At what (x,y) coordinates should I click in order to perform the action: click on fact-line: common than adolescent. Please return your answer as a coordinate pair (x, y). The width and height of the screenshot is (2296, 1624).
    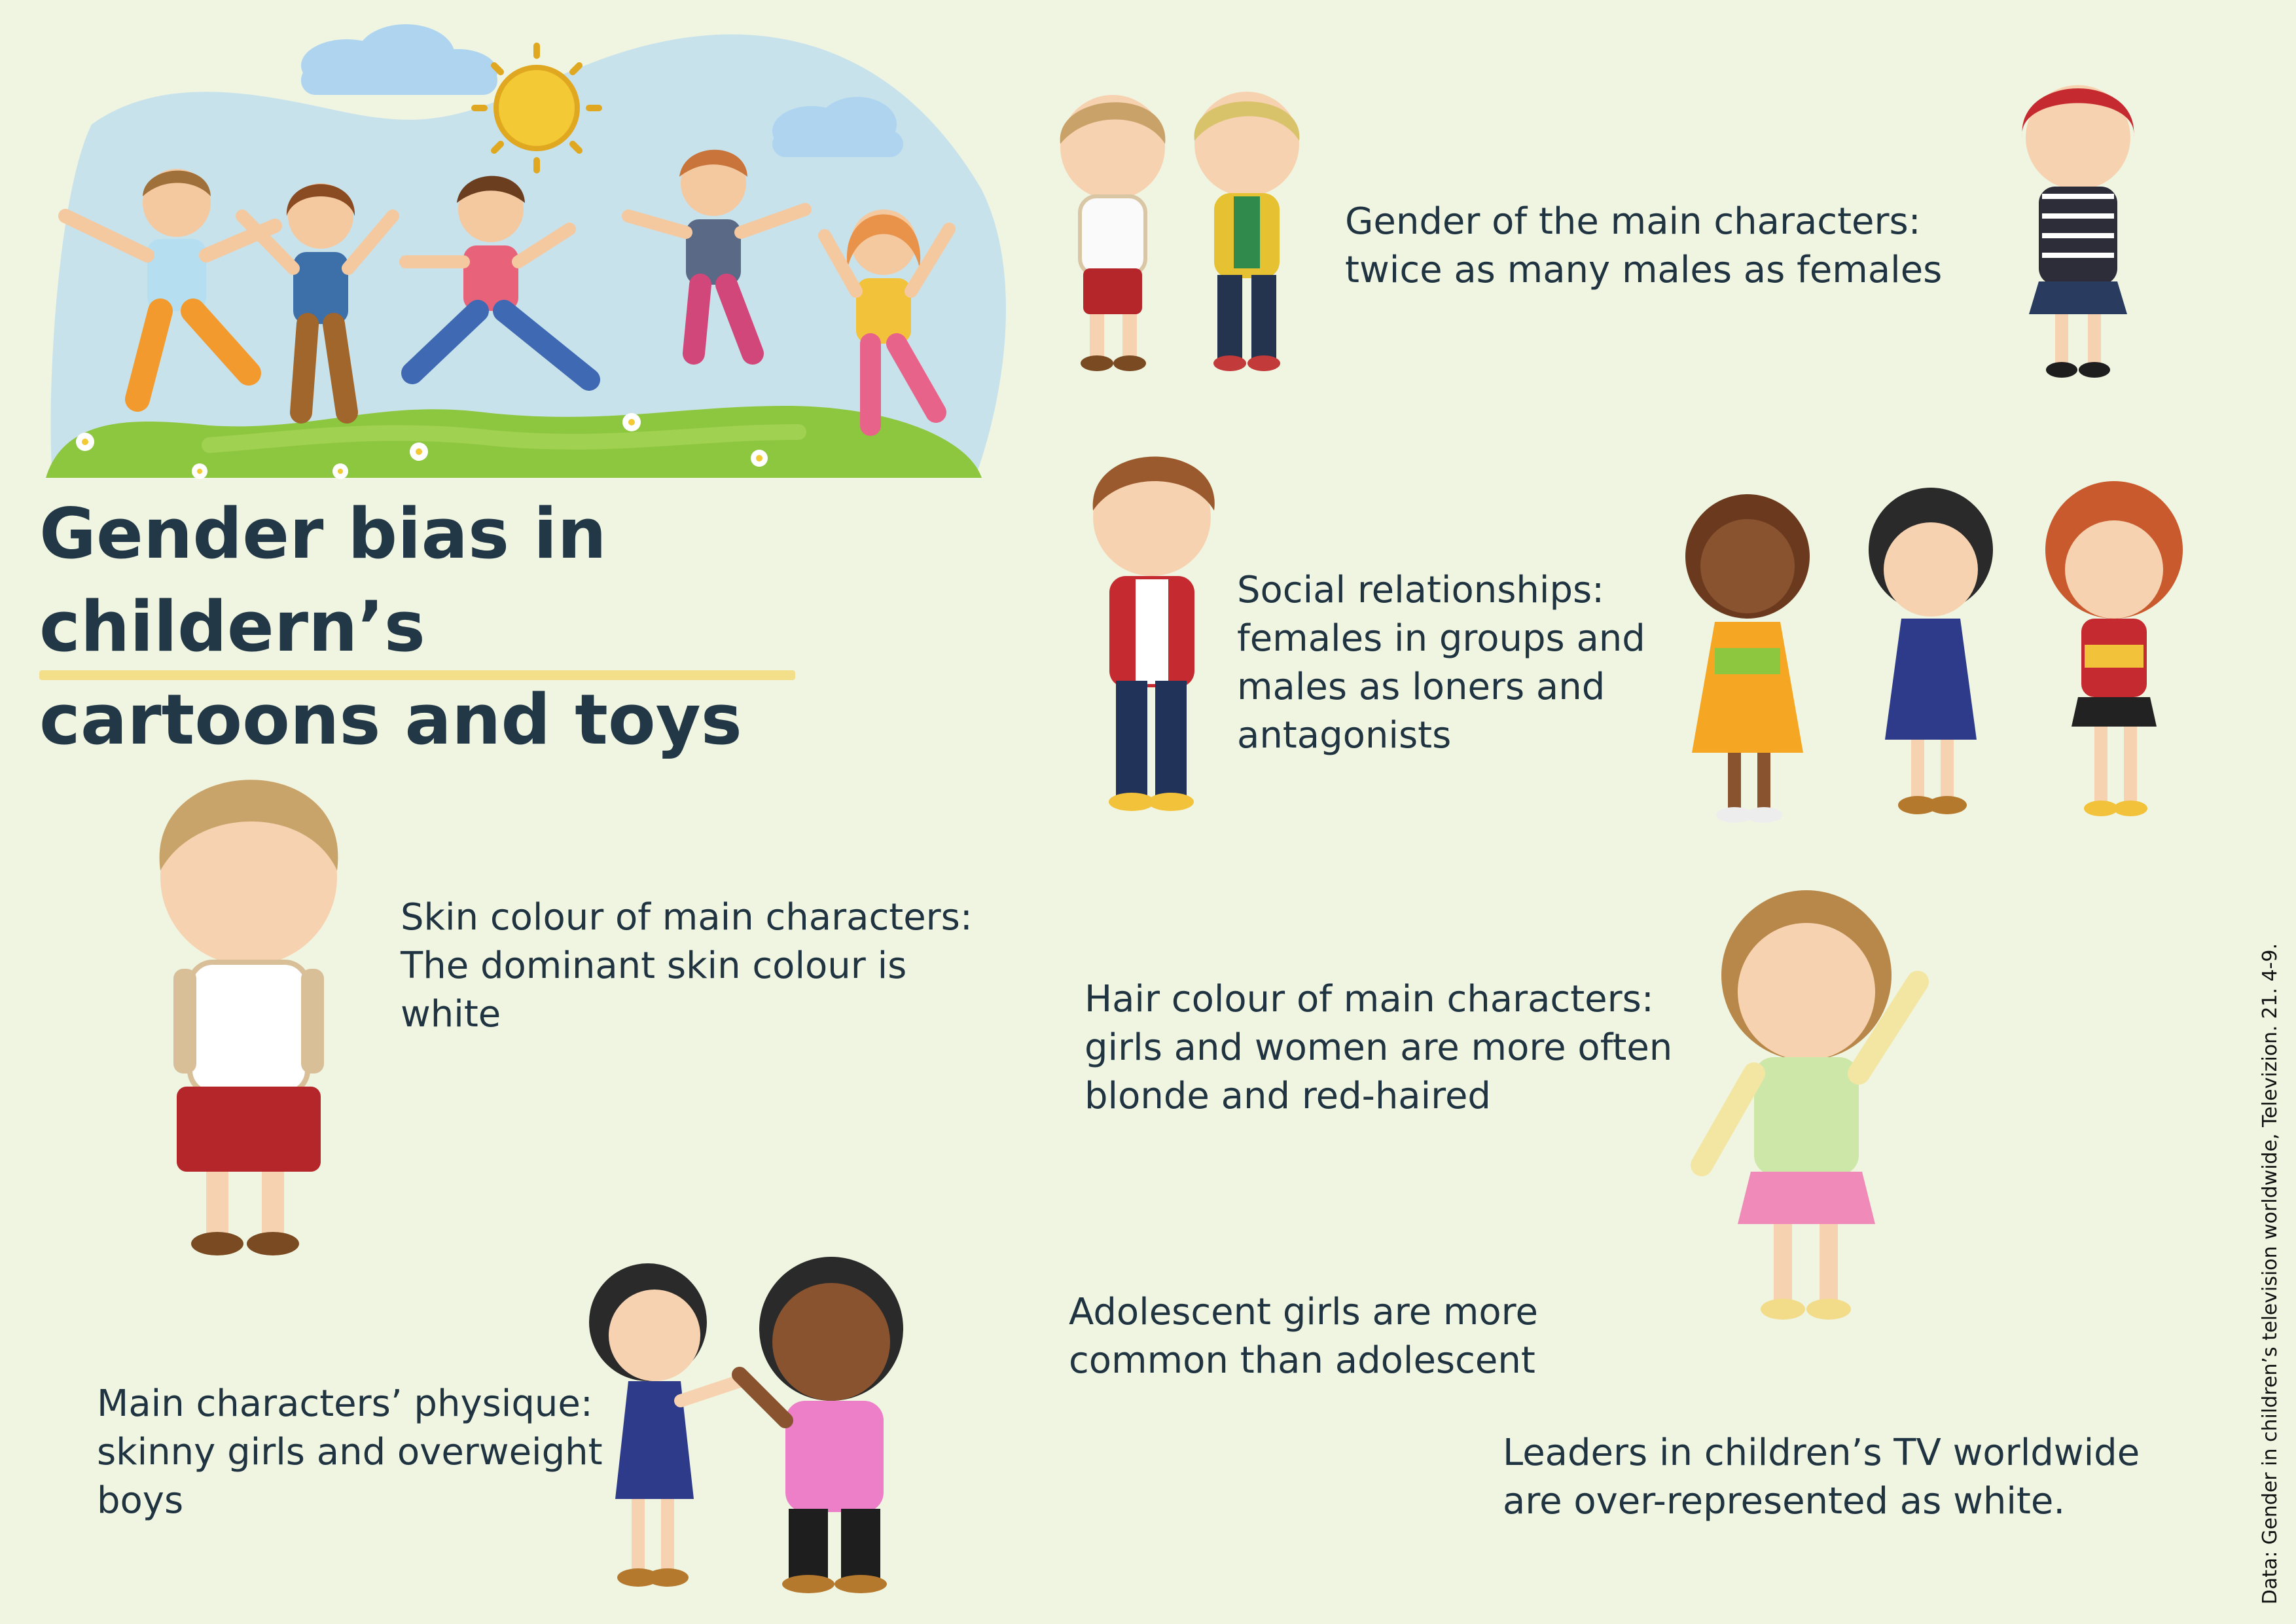
    Looking at the image, I should click on (1302, 1360).